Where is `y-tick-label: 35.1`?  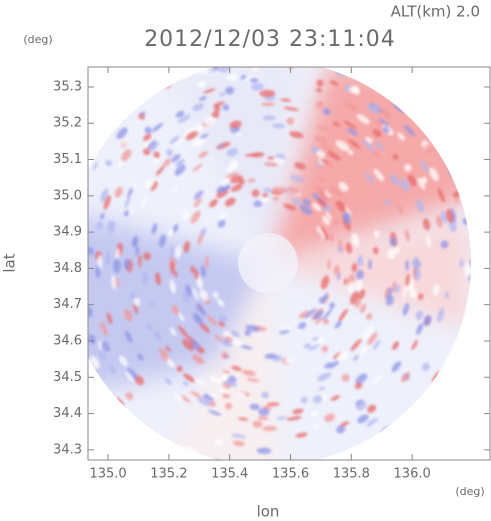
y-tick-label: 35.1 is located at coordinates (67, 159).